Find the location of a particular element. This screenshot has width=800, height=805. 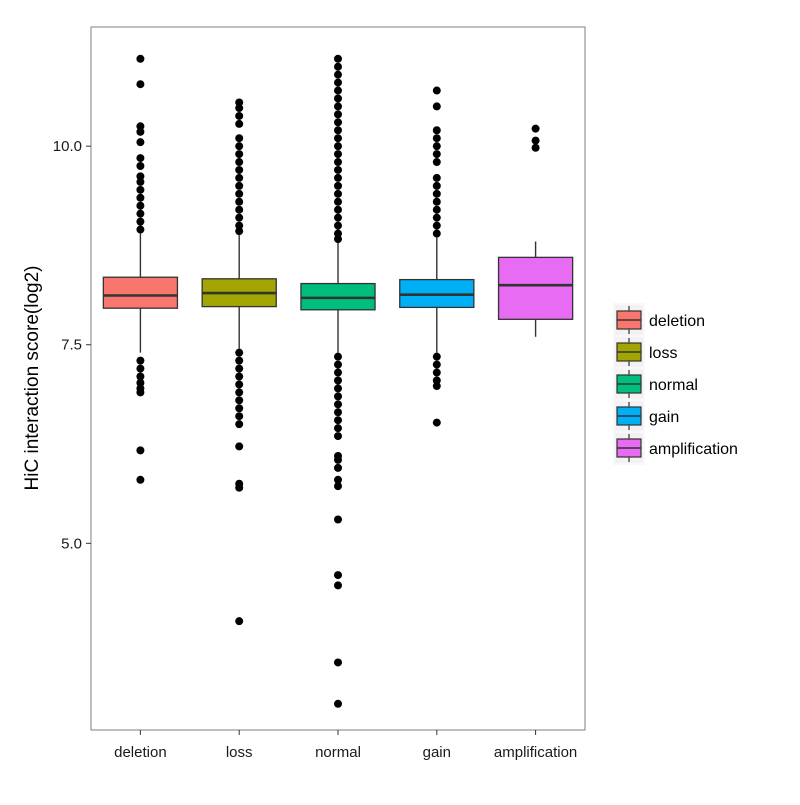

box-deletion is located at coordinates (140, 269).